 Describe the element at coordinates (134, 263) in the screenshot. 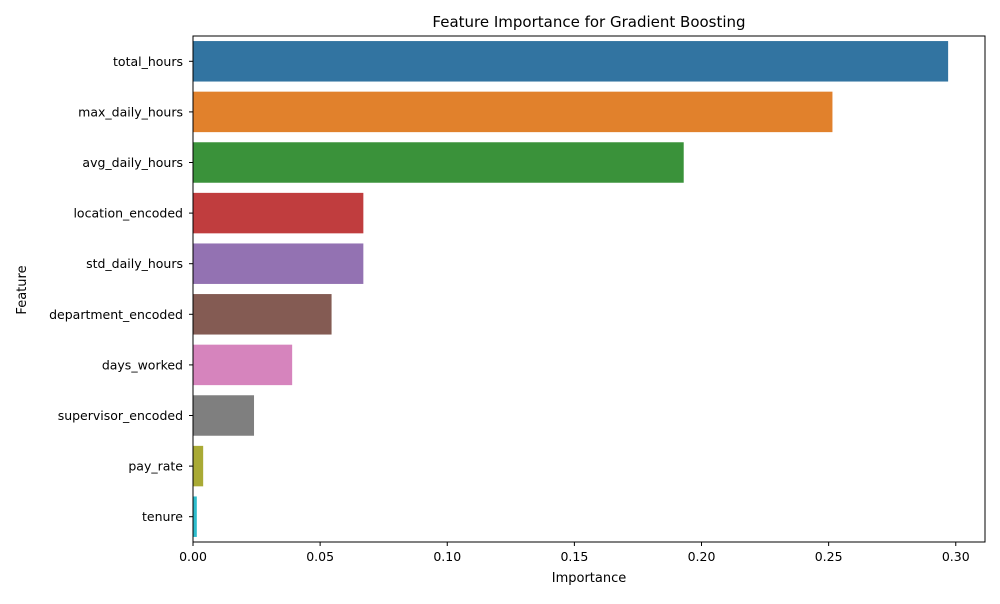

I see `y-tick-label: std_daily_hours` at that location.